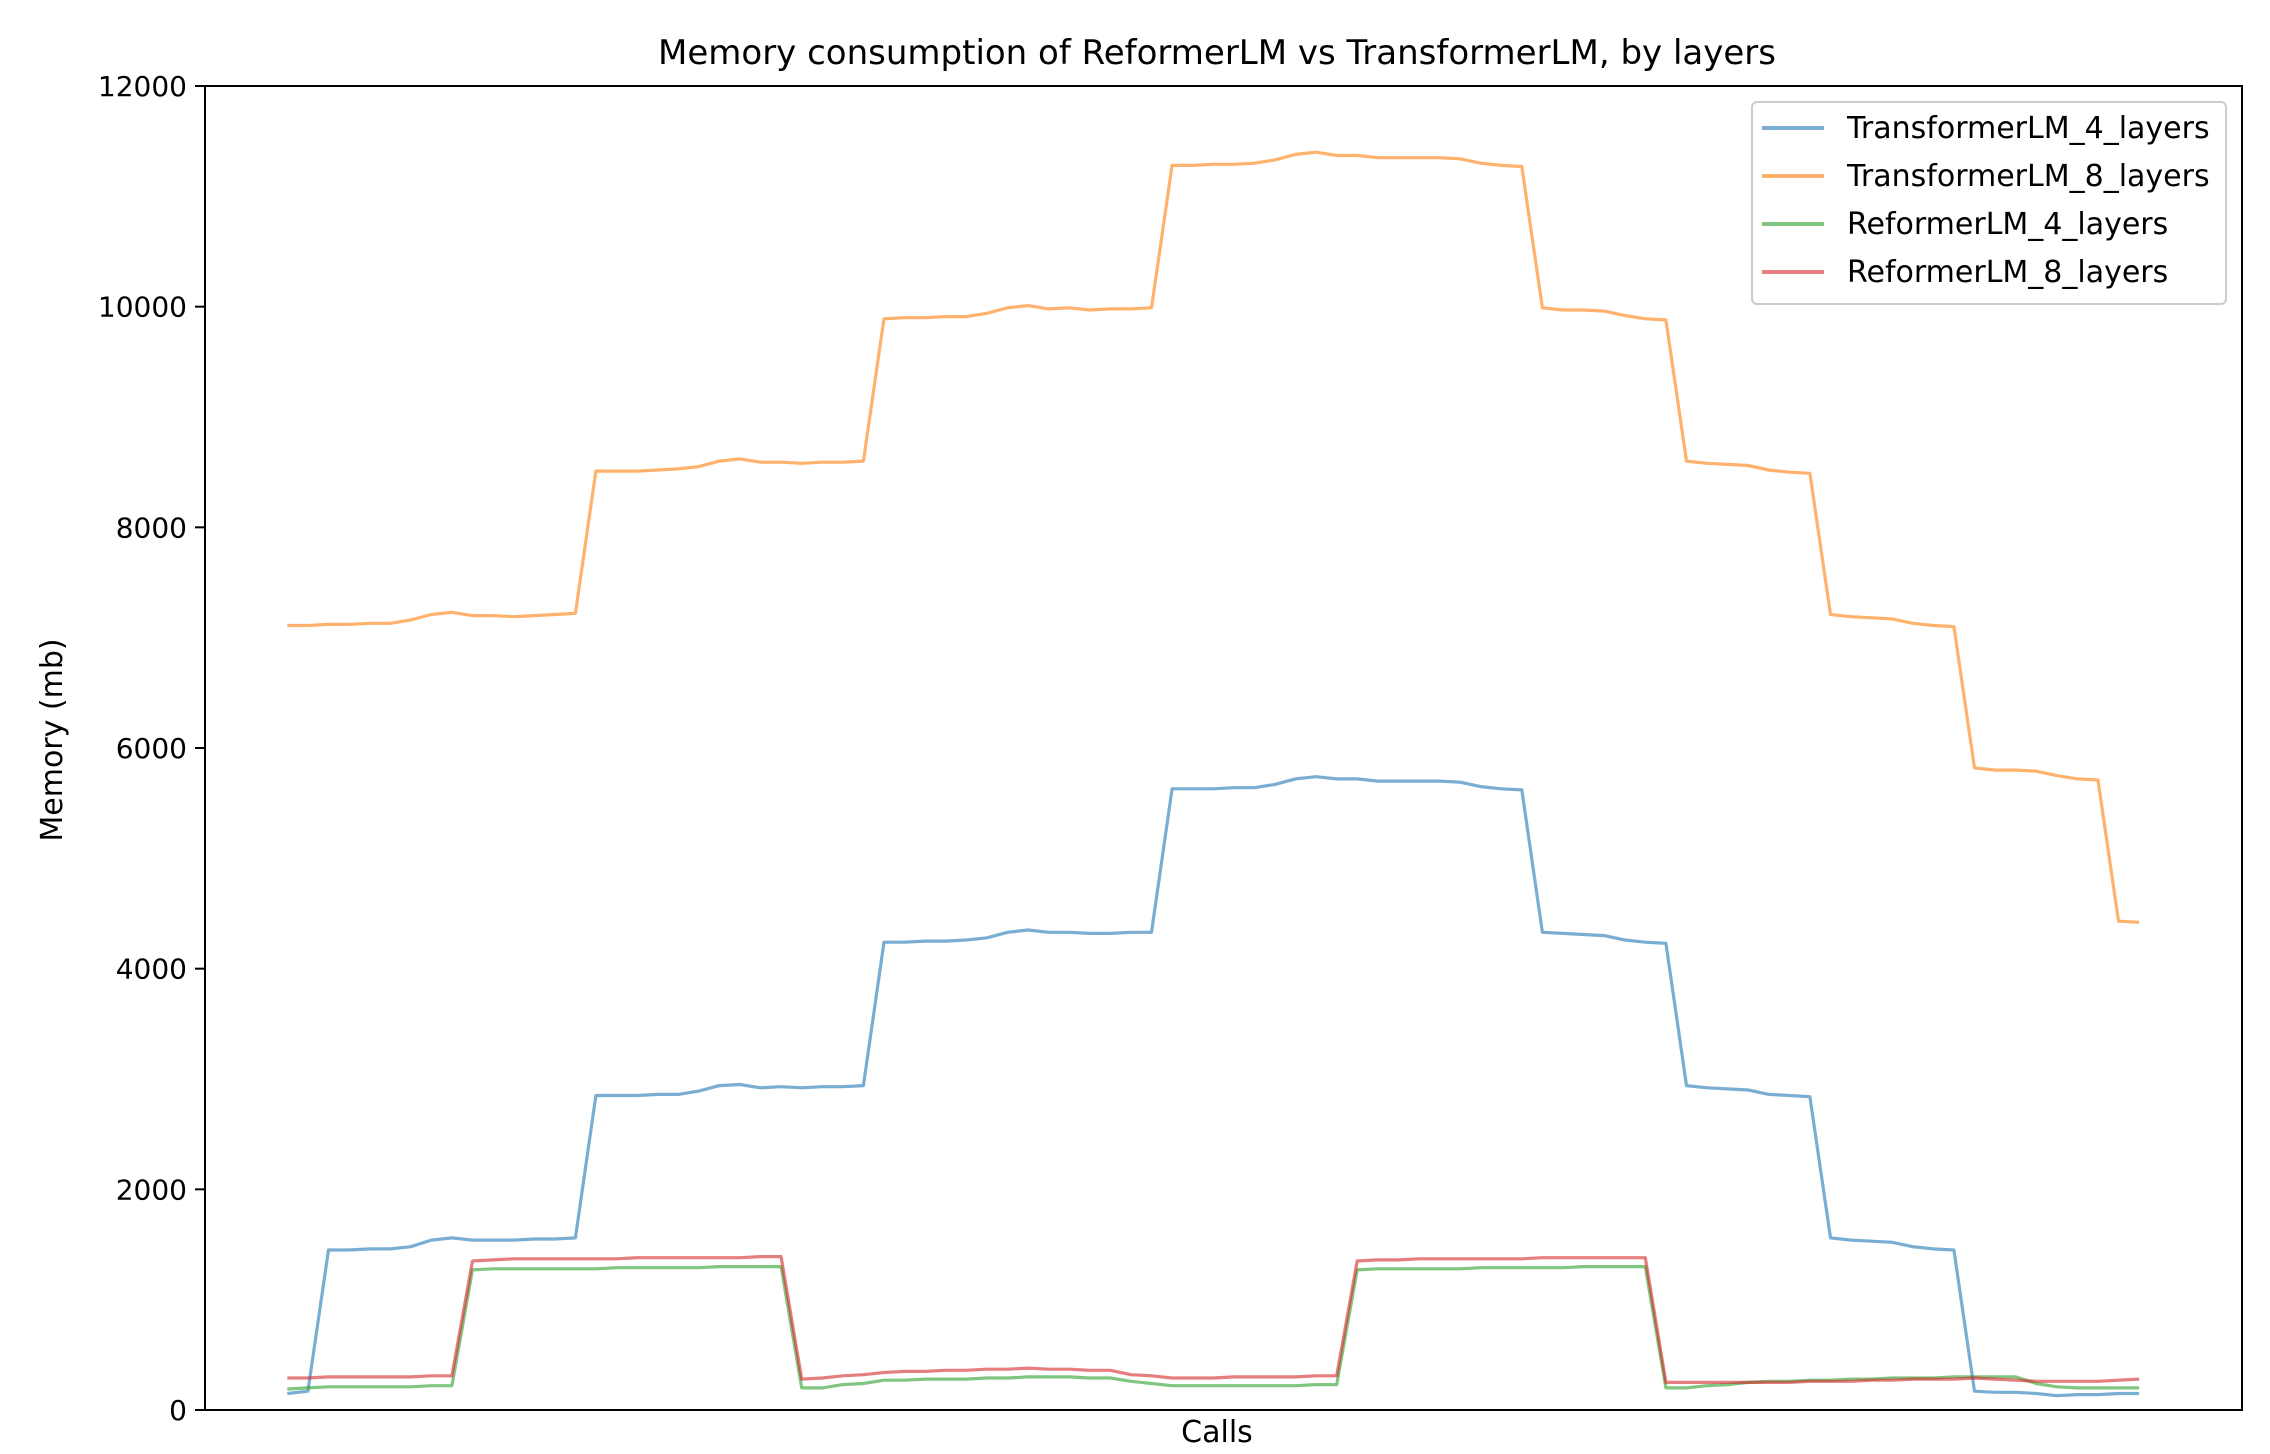 This screenshot has width=2270, height=1454. Describe the element at coordinates (2028, 128) in the screenshot. I see `legend-label: TransformerLM_4_layers` at that location.